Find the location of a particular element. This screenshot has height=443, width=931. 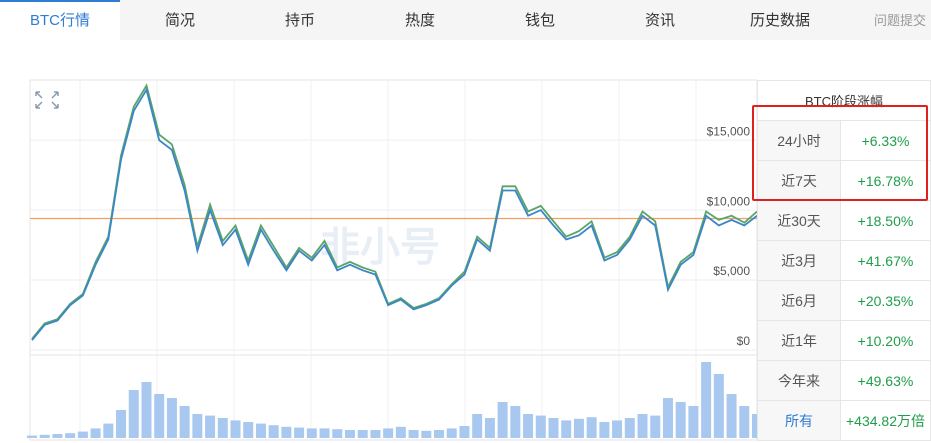

table-row: 今年来 +49.63% is located at coordinates (844, 380).